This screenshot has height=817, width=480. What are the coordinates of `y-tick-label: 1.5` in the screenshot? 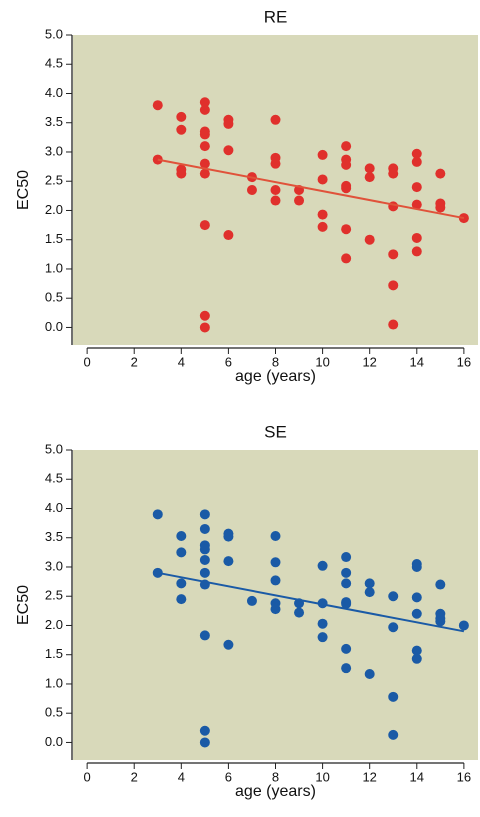 It's located at (54, 653).